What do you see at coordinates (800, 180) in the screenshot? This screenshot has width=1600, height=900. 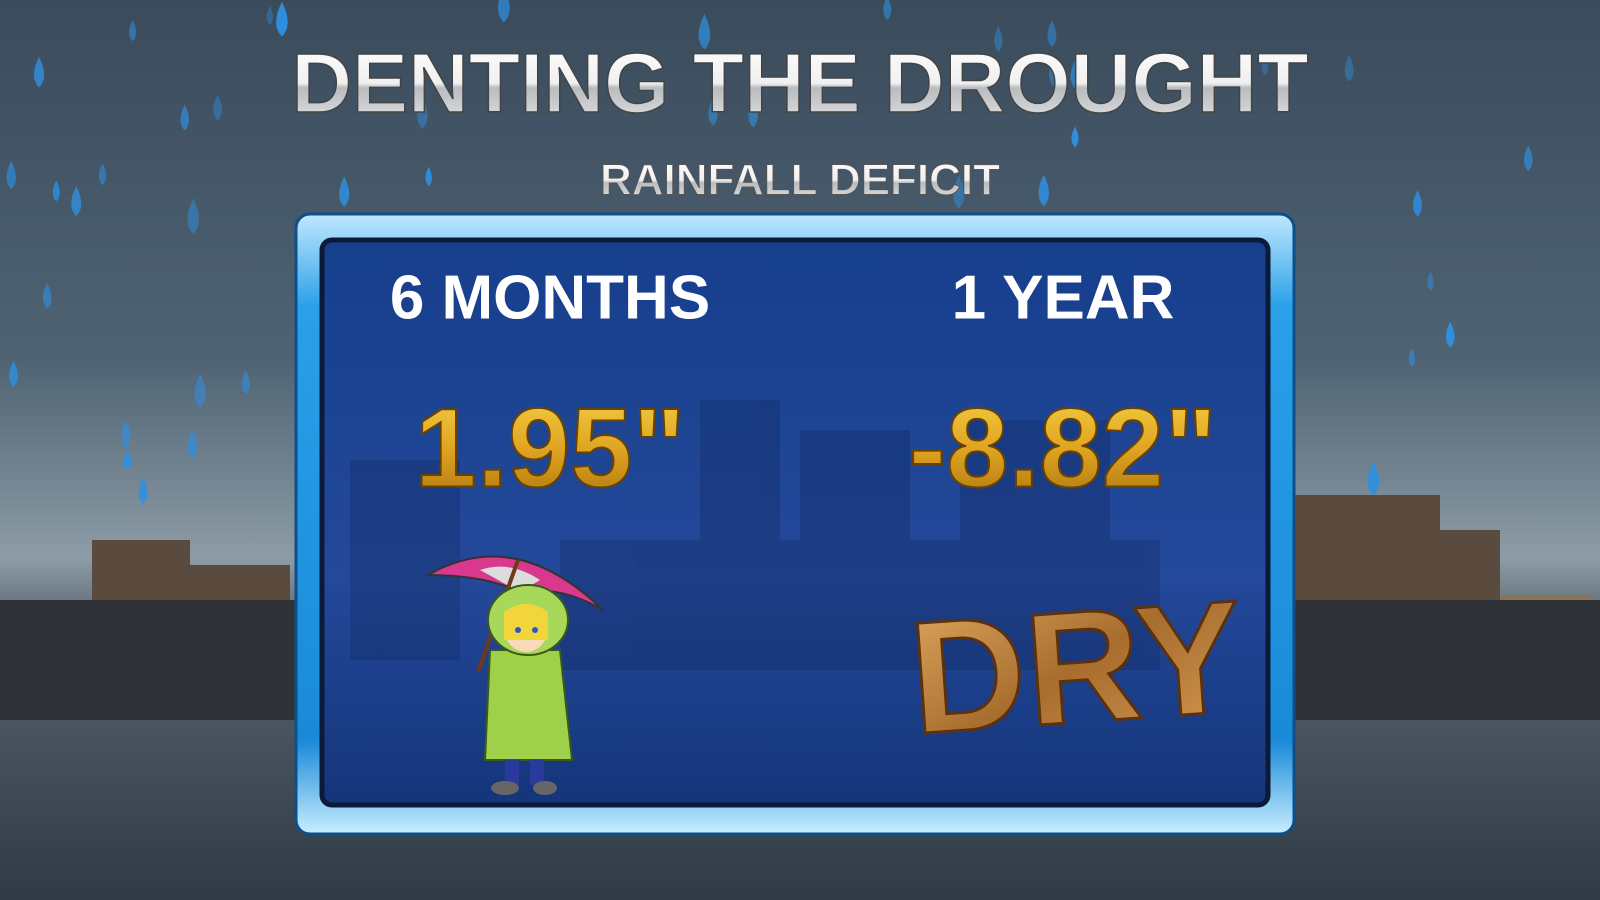 I see `subtitle: RAINFALL DEFICIT` at bounding box center [800, 180].